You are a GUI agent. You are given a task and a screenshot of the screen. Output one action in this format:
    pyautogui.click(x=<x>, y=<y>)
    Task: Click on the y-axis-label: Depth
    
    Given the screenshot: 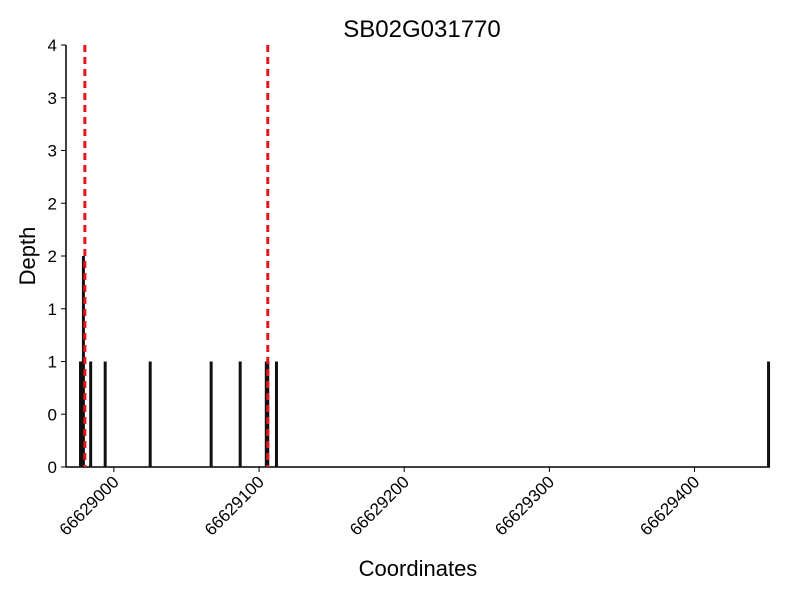 What is the action you would take?
    pyautogui.click(x=27, y=256)
    